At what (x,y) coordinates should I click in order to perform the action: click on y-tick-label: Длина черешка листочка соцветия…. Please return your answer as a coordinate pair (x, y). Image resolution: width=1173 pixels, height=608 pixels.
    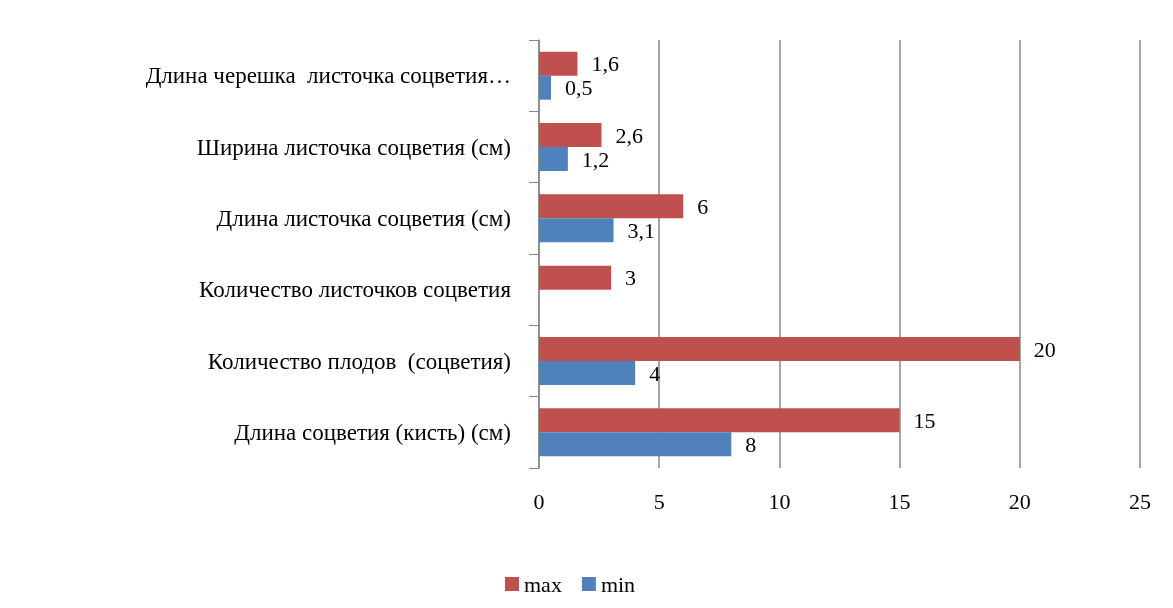
    Looking at the image, I should click on (328, 76).